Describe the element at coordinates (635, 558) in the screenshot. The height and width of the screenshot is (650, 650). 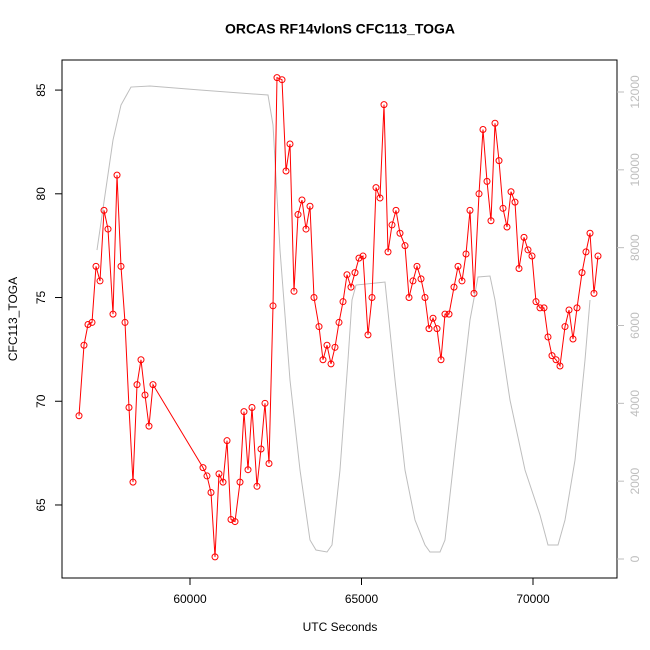
I see `y2-tick-label: 0` at that location.